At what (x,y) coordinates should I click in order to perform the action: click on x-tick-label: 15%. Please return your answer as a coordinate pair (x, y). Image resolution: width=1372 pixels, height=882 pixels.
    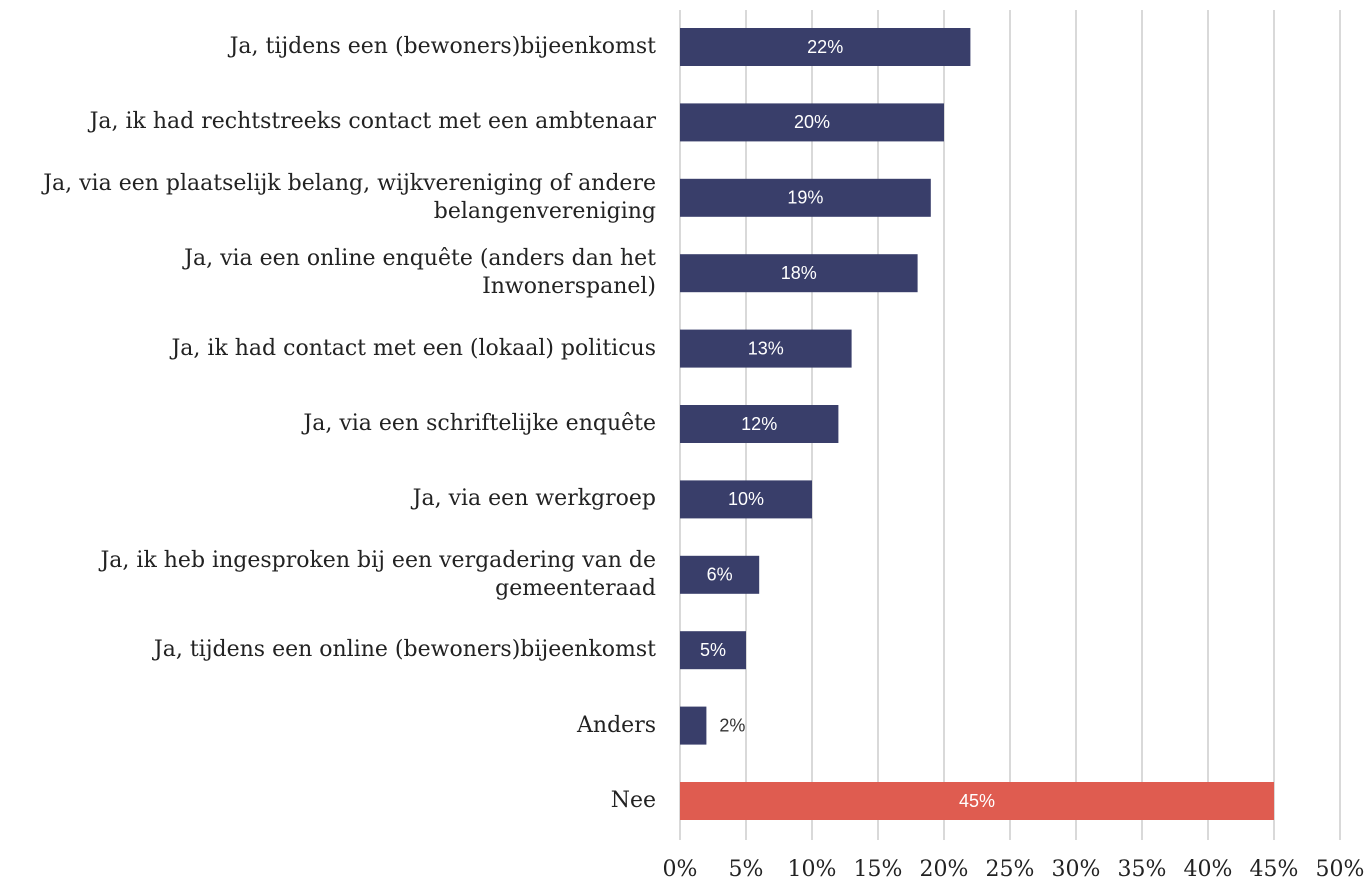
    Looking at the image, I should click on (878, 869).